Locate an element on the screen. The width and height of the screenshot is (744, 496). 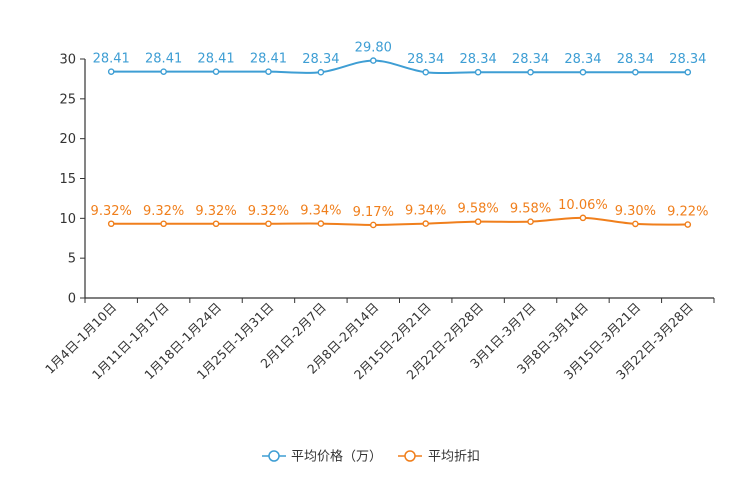
legend-item-2: 平均折扣 is located at coordinates (439, 457).